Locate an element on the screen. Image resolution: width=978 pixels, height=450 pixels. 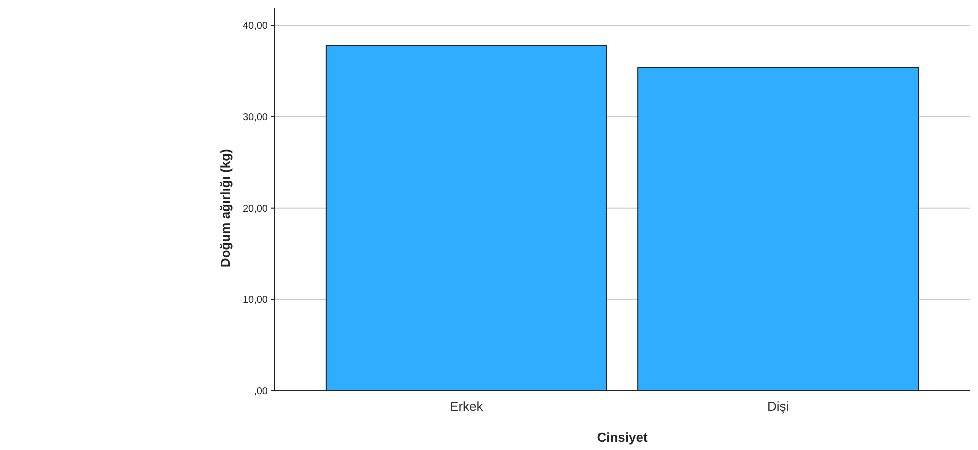
x-axis-title: Cinsiyet is located at coordinates (622, 437).